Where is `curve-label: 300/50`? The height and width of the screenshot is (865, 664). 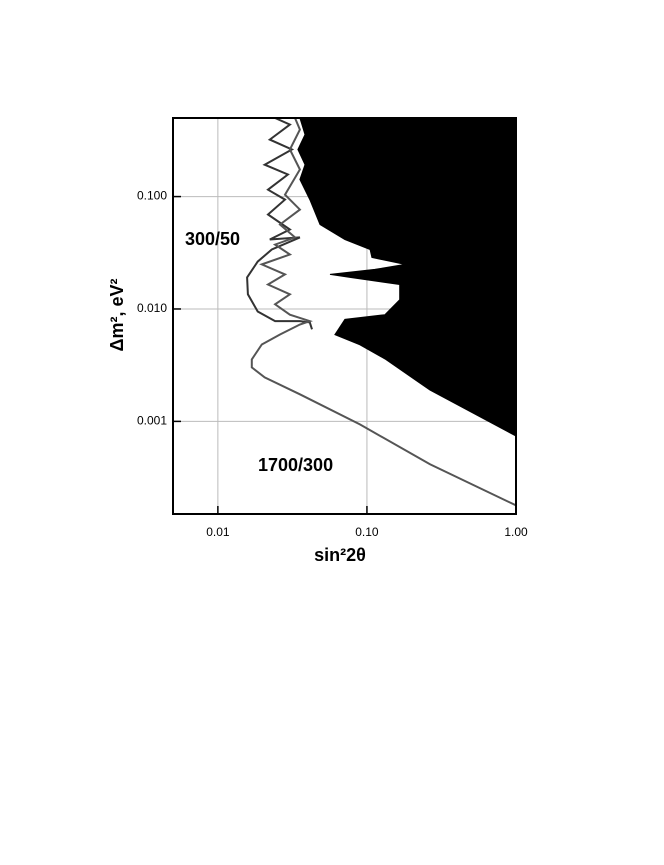
curve-label: 300/50 is located at coordinates (212, 239).